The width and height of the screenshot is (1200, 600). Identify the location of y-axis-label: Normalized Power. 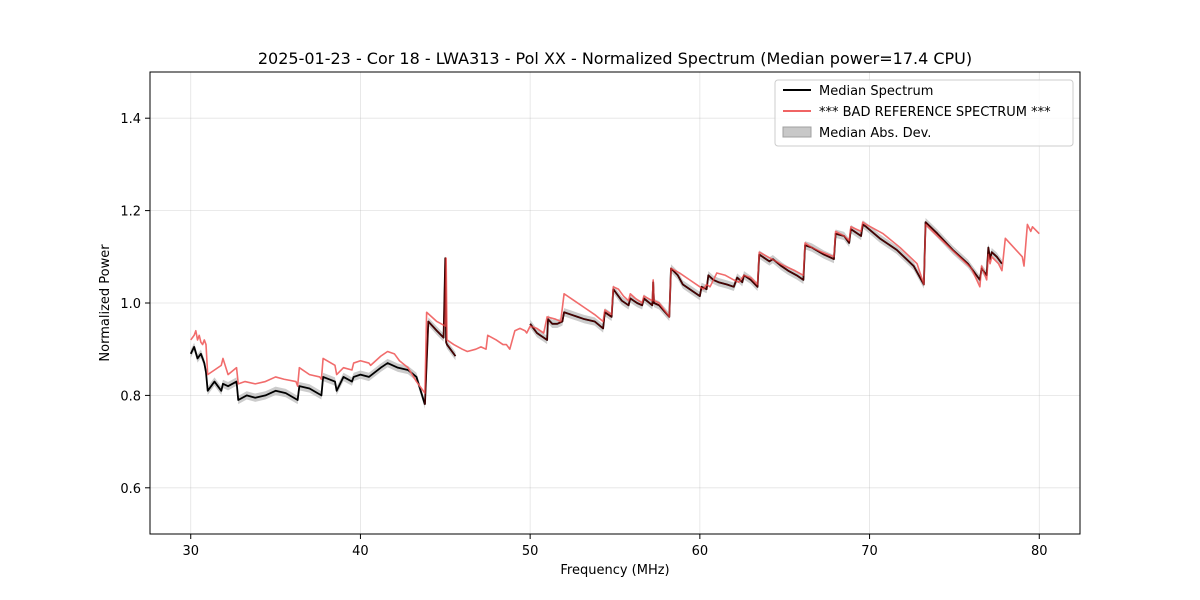
(105, 303).